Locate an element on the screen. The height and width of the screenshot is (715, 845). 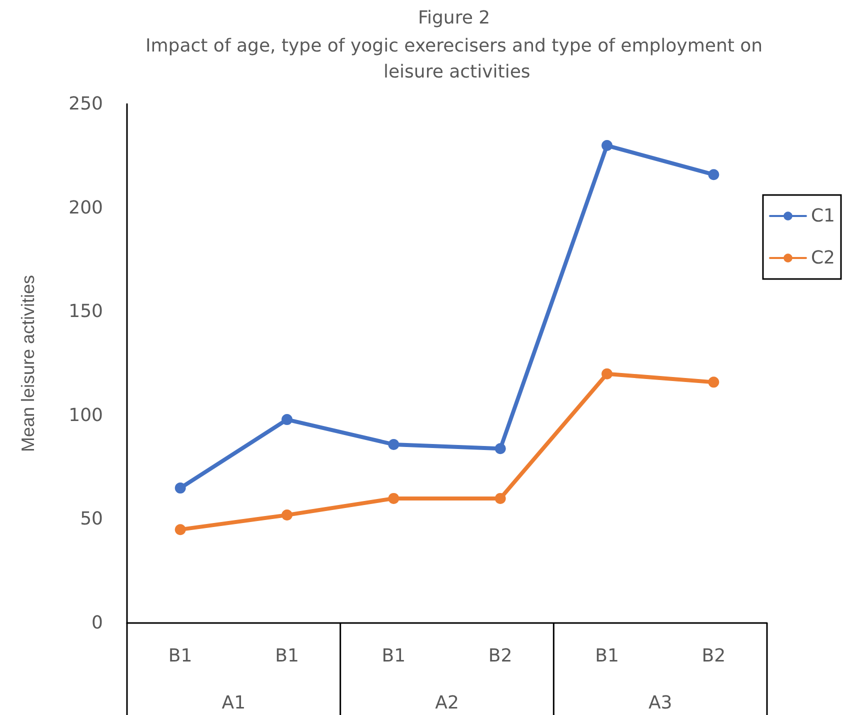
y-axis-title: Mean leisure activities is located at coordinates (28, 363).